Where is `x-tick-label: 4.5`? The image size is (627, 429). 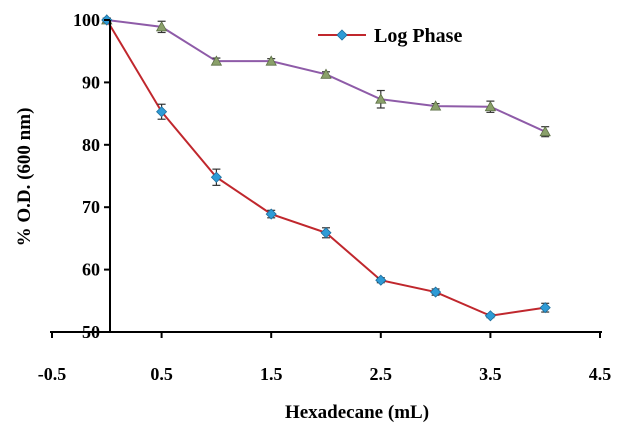
x-tick-label: 4.5 is located at coordinates (600, 374).